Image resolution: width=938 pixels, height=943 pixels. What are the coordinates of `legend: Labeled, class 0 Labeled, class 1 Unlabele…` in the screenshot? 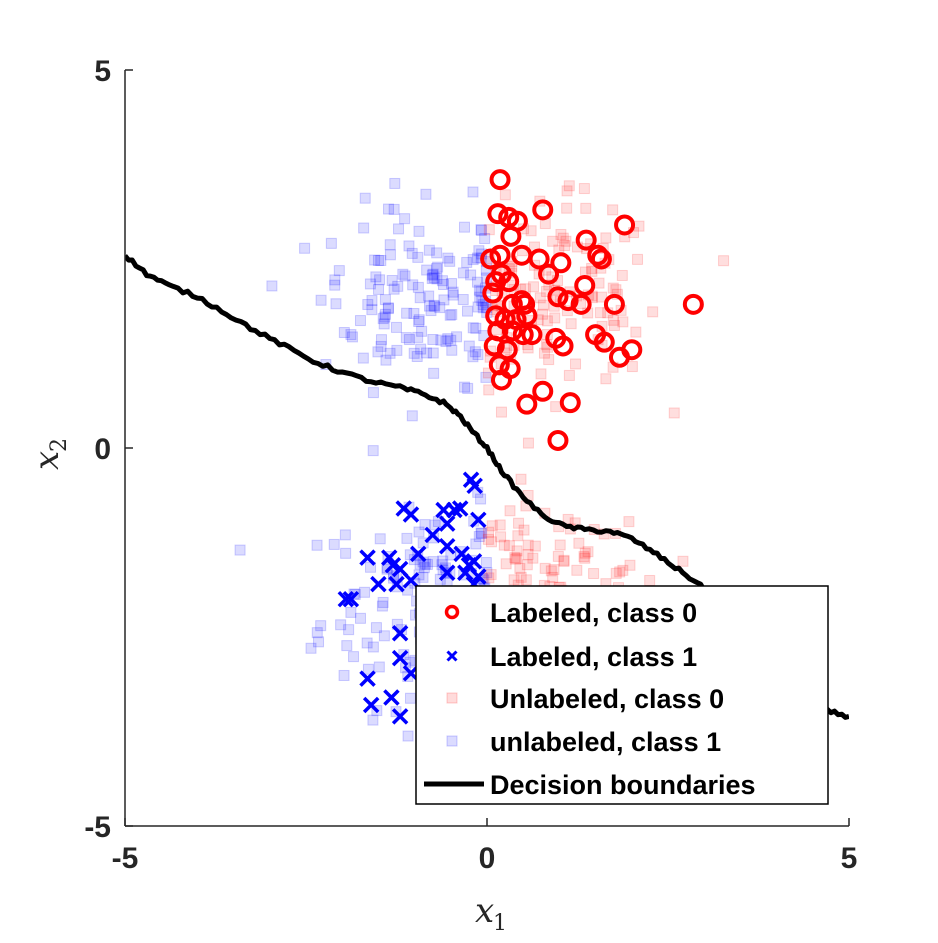 It's located at (622, 695).